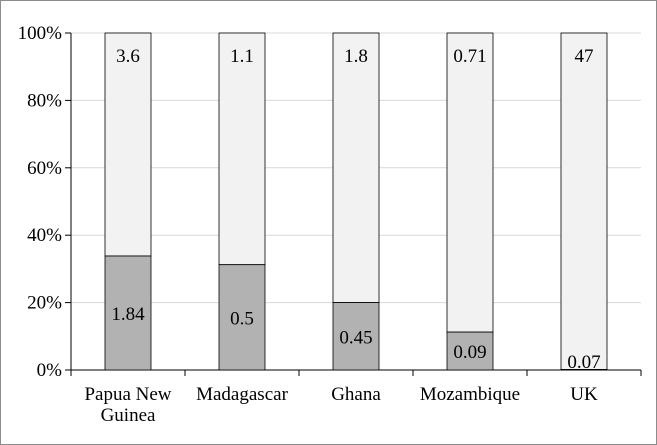 Image resolution: width=657 pixels, height=445 pixels. I want to click on bar-label-lower: 0.45, so click(355, 337).